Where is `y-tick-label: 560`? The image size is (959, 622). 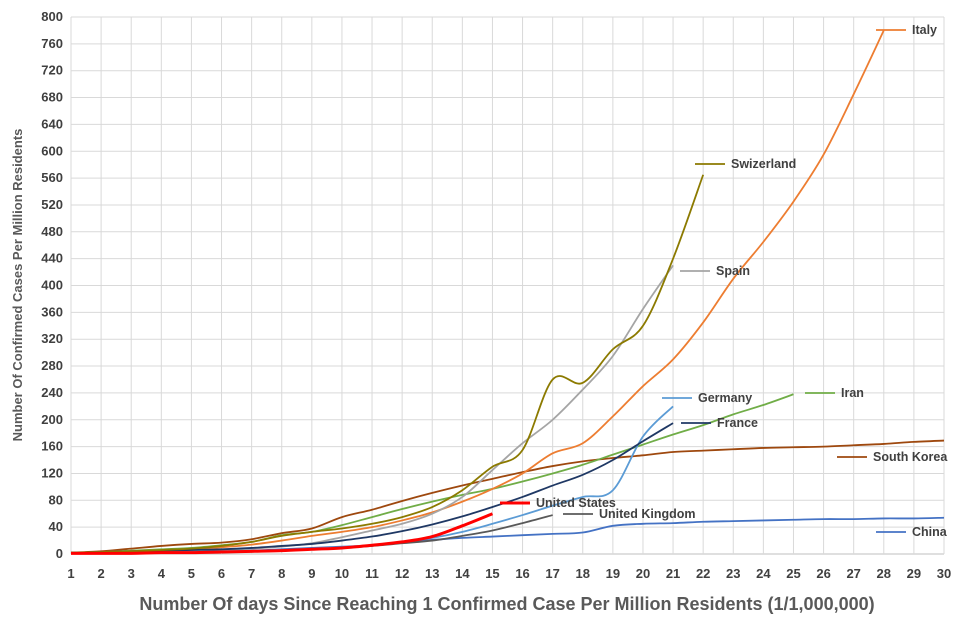 y-tick-label: 560 is located at coordinates (52, 177).